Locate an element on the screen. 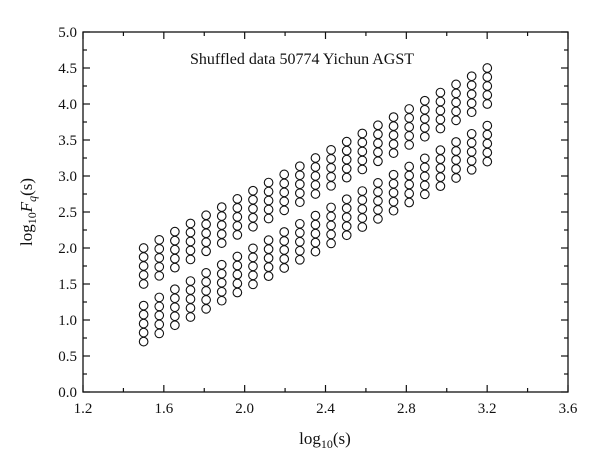 The height and width of the screenshot is (470, 600). chart-title: Shuffled data 50774 Yichun AGST is located at coordinates (302, 59).